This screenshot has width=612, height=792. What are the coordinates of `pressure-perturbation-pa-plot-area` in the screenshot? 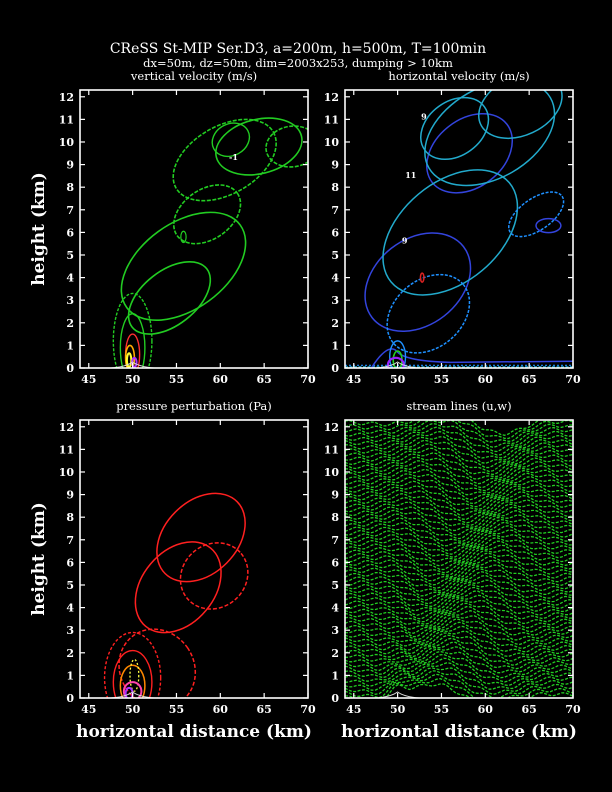 It's located at (176, 595).